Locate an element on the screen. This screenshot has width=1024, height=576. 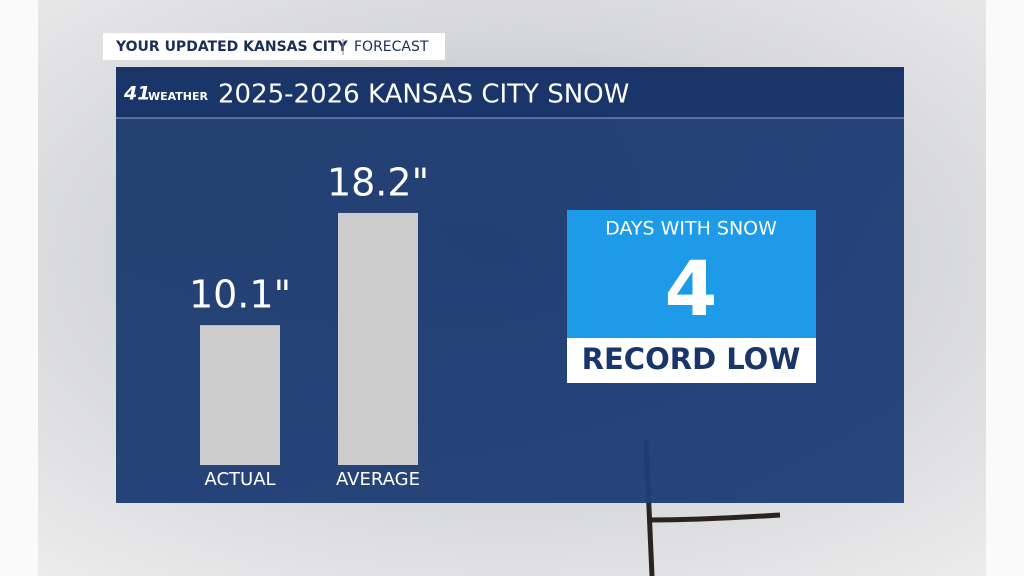
stat-value: 4 is located at coordinates (691, 288).